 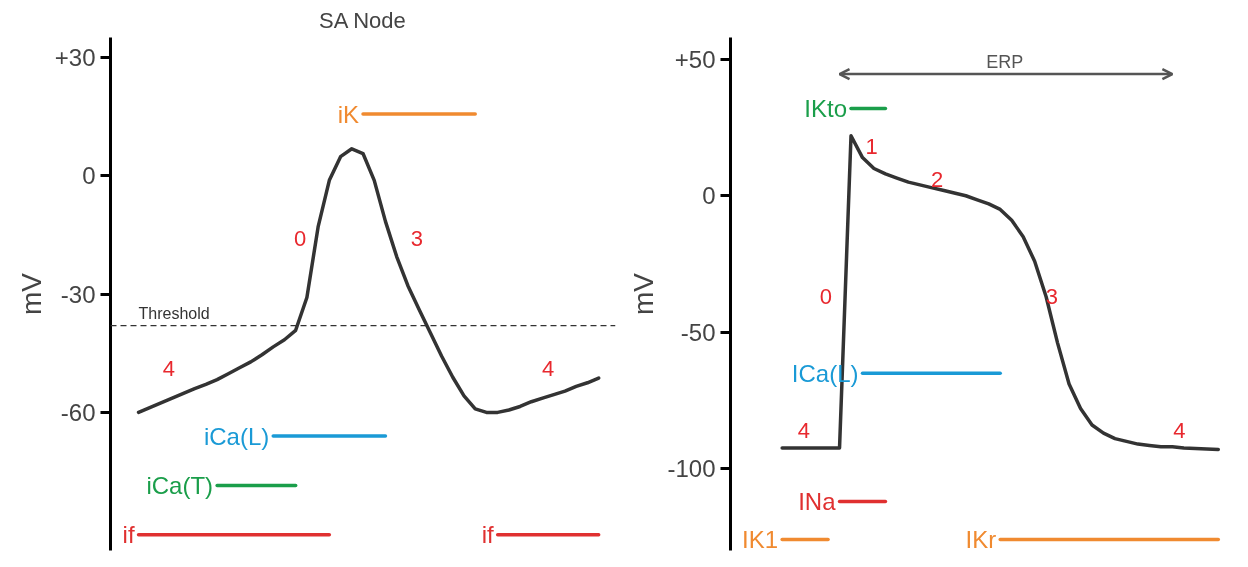 I want to click on y-tick-label: -30, so click(x=78, y=294).